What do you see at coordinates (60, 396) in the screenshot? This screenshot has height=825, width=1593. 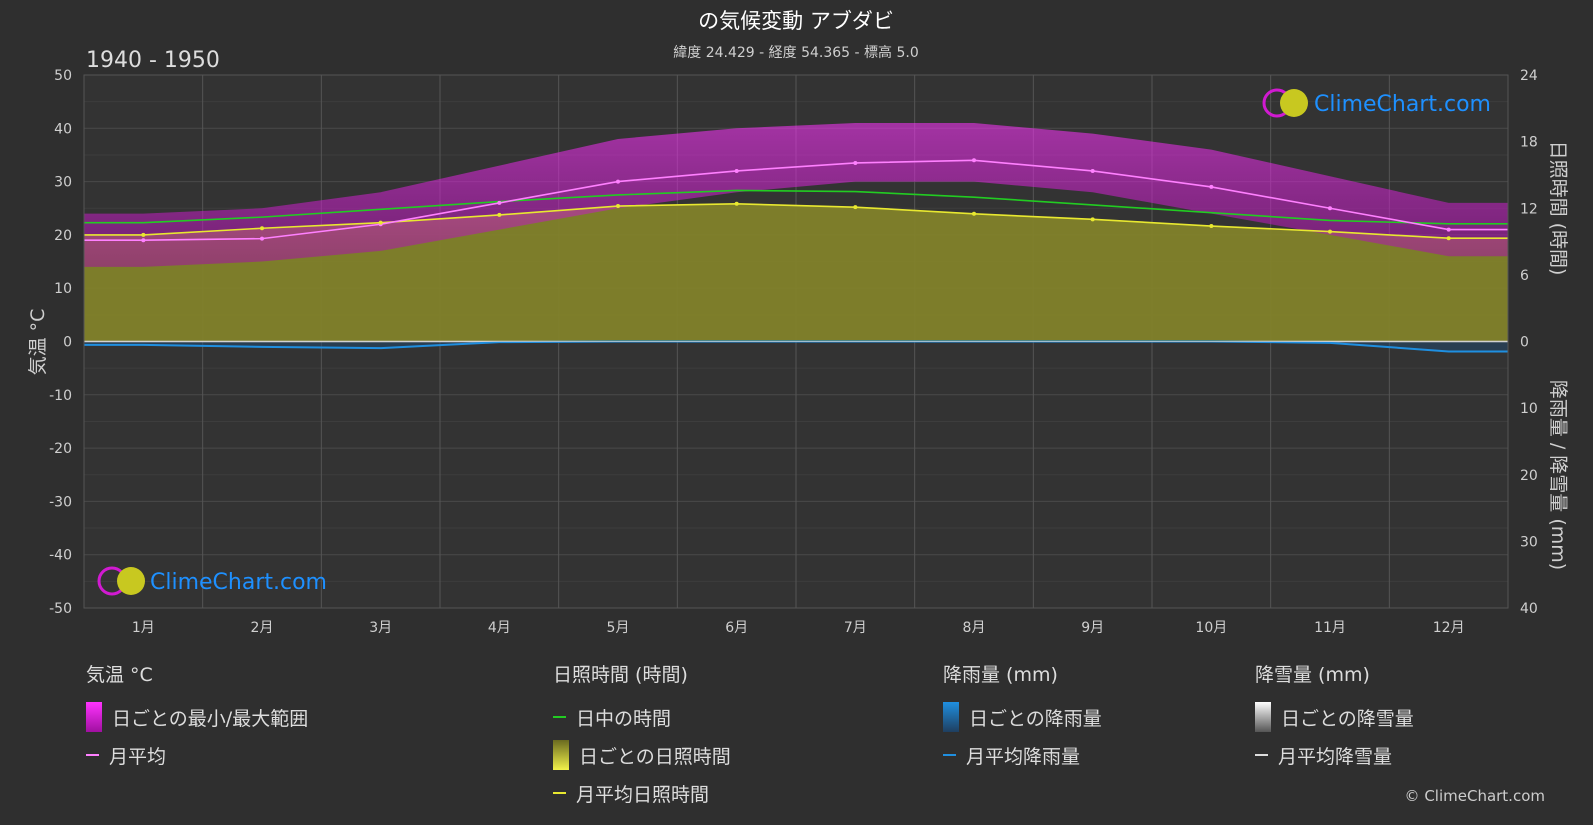 I see `y-left-tick: -10` at bounding box center [60, 396].